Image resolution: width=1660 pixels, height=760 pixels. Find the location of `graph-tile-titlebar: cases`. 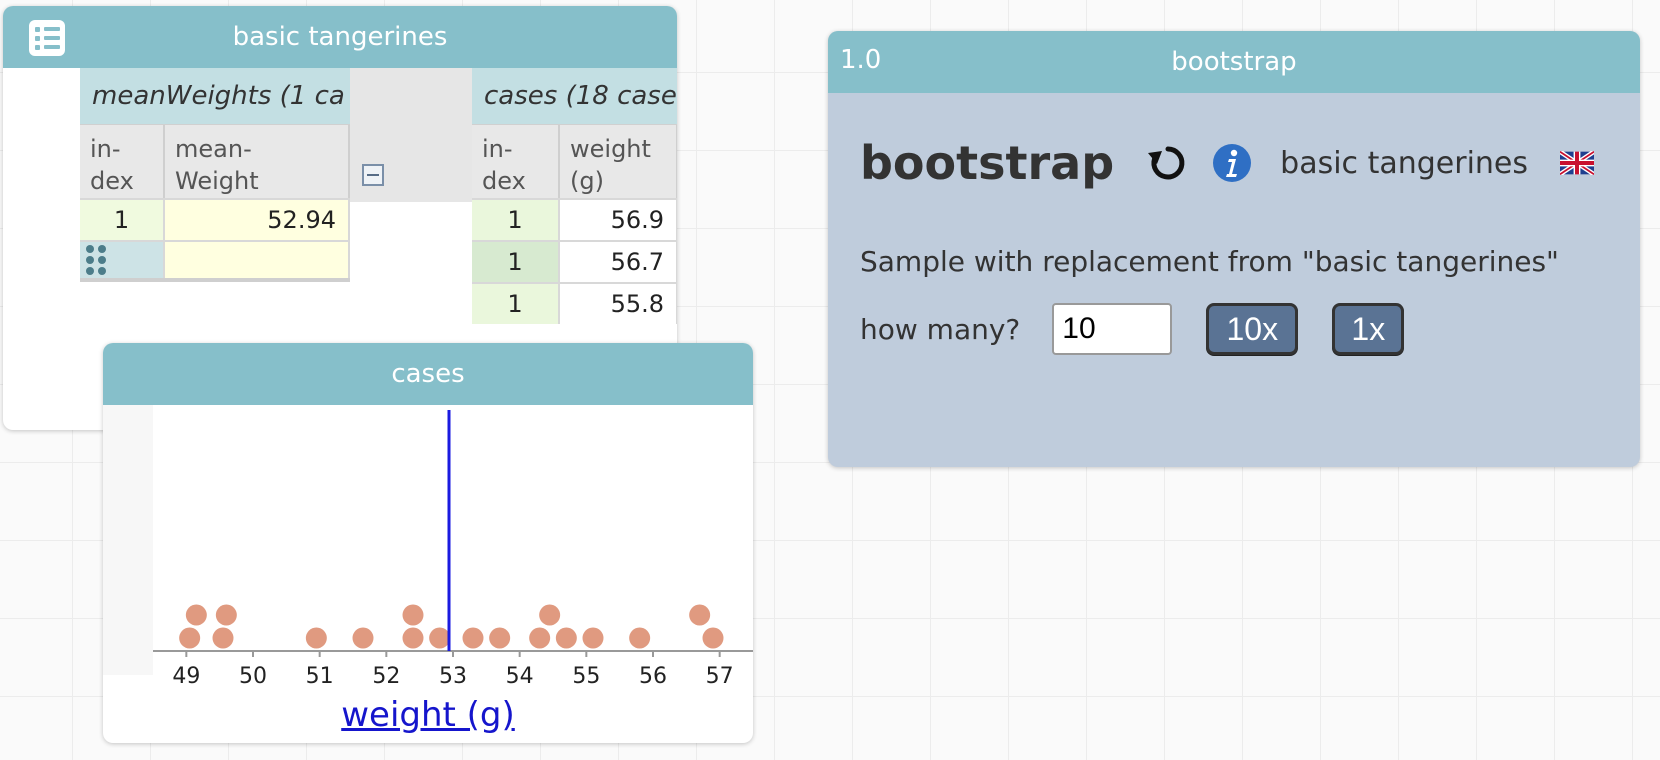

graph-tile-titlebar: cases is located at coordinates (428, 374).